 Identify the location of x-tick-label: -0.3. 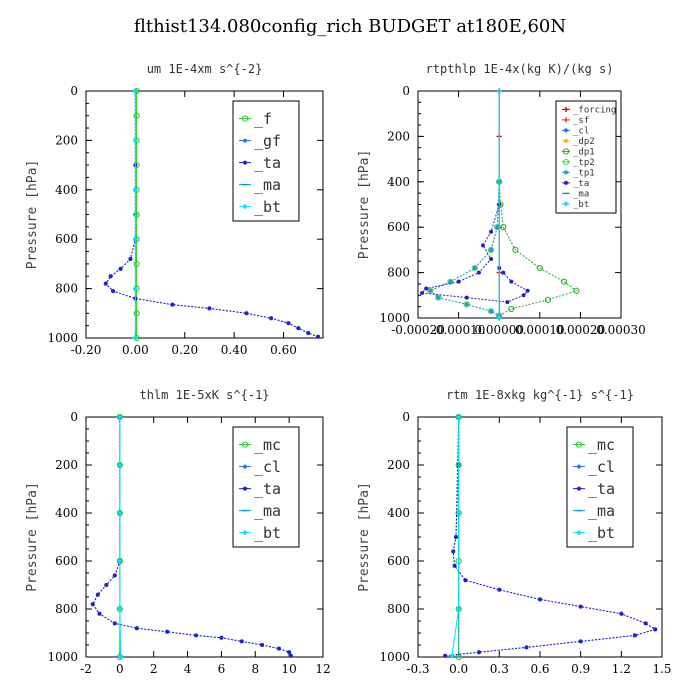
(417, 669).